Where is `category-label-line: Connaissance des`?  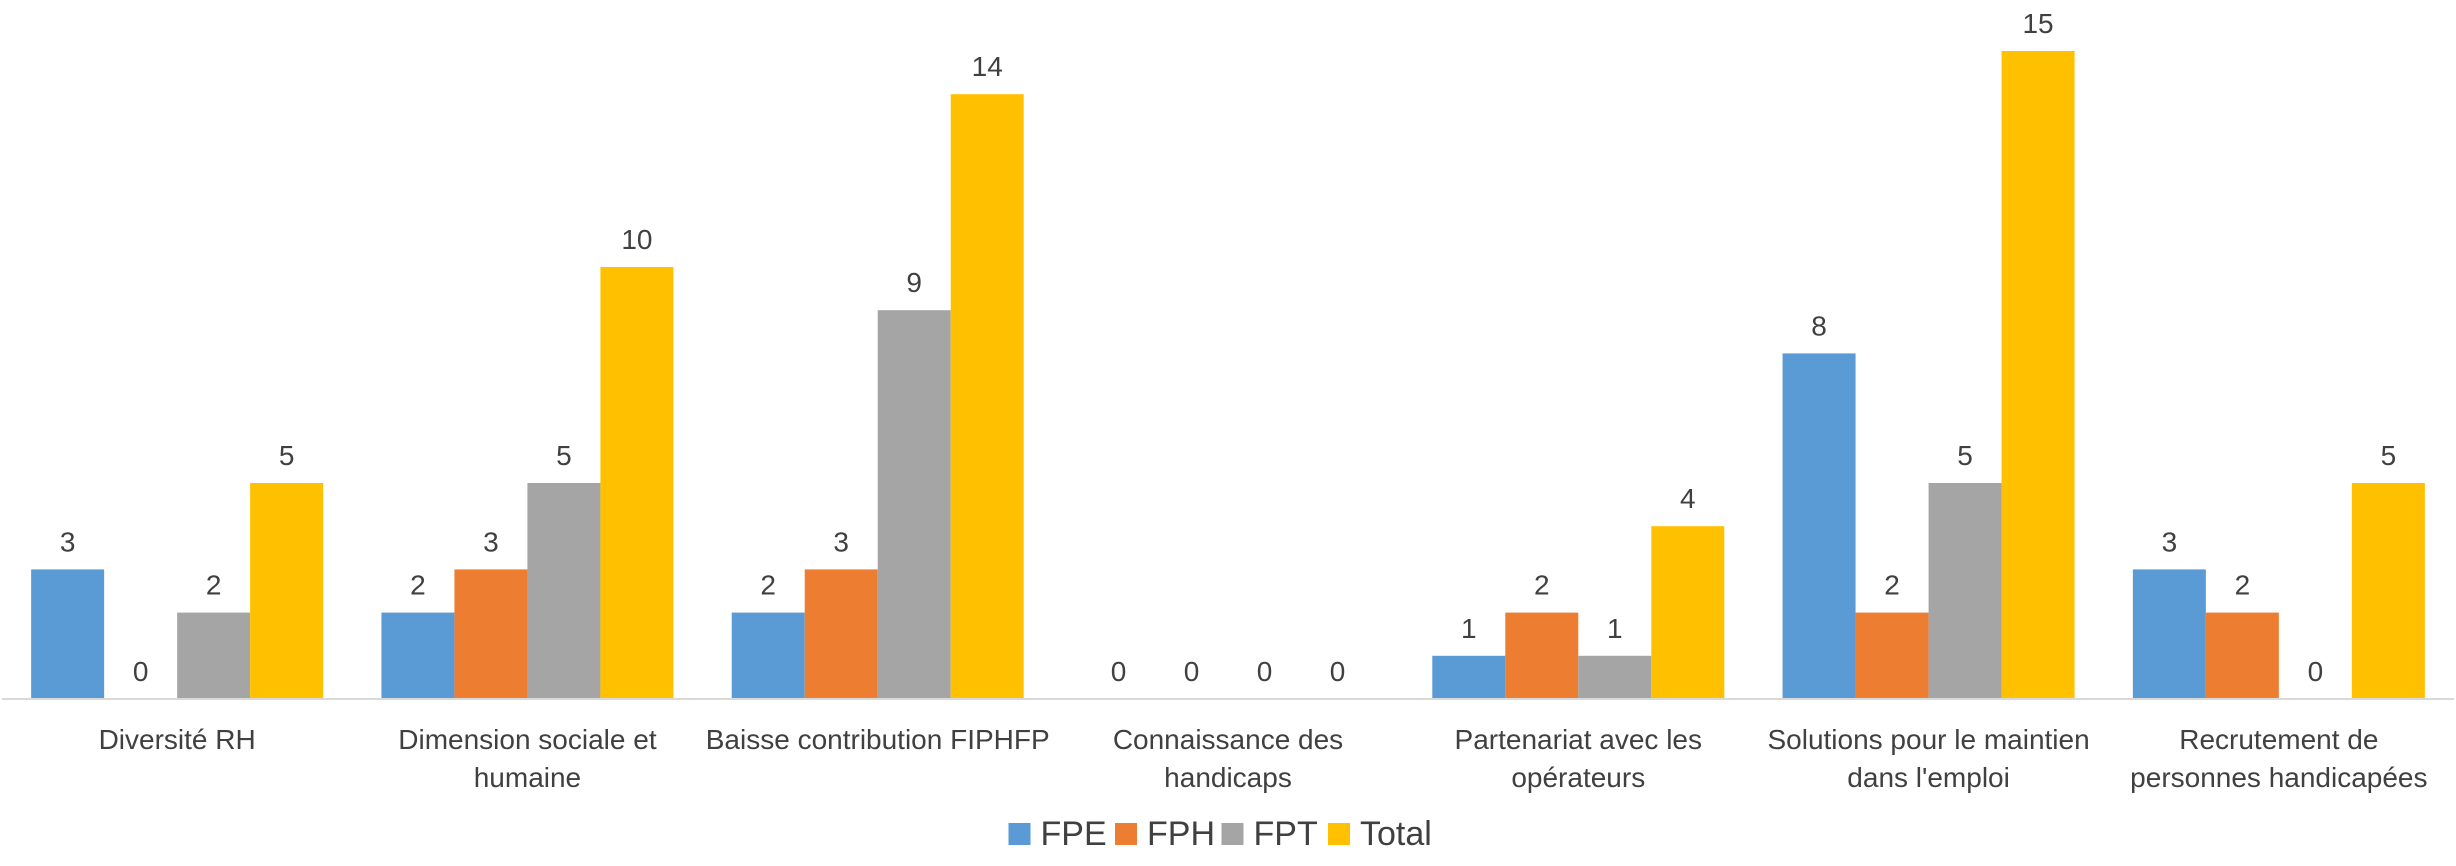 category-label-line: Connaissance des is located at coordinates (1228, 739).